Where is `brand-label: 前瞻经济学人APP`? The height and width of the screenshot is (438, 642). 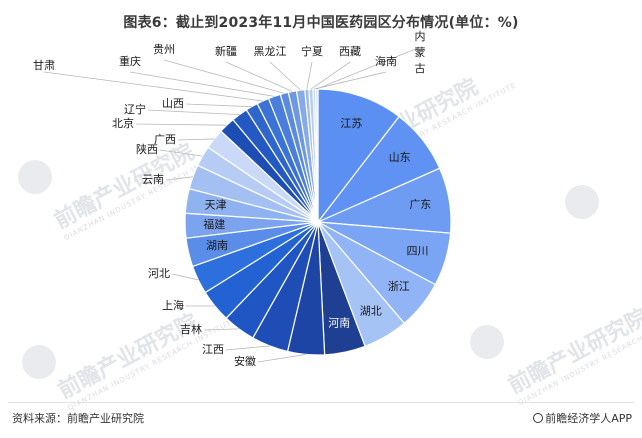 brand-label: 前瞻经济学人APP is located at coordinates (588, 418).